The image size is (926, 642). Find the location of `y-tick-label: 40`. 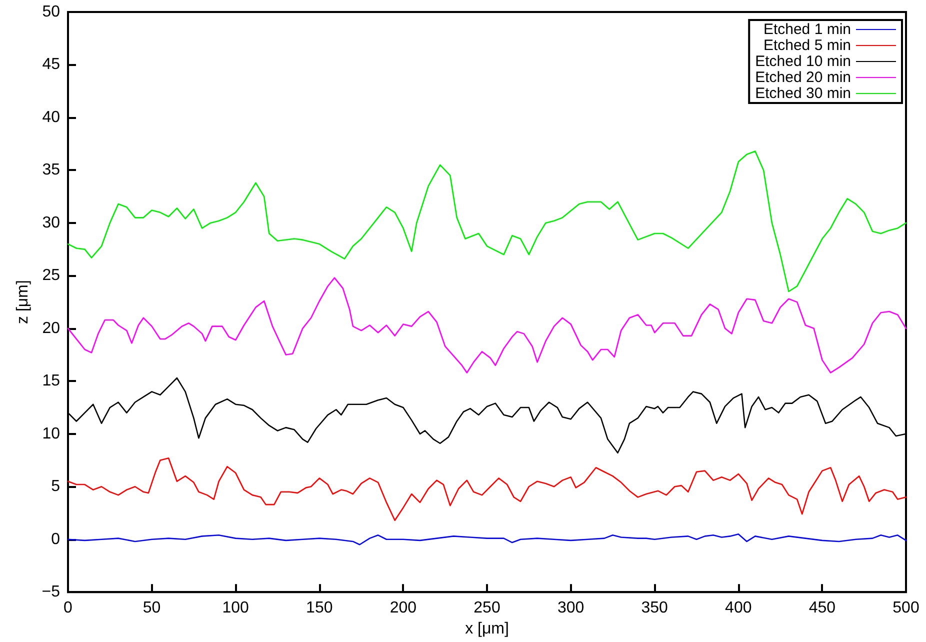

y-tick-label: 40 is located at coordinates (51, 117).